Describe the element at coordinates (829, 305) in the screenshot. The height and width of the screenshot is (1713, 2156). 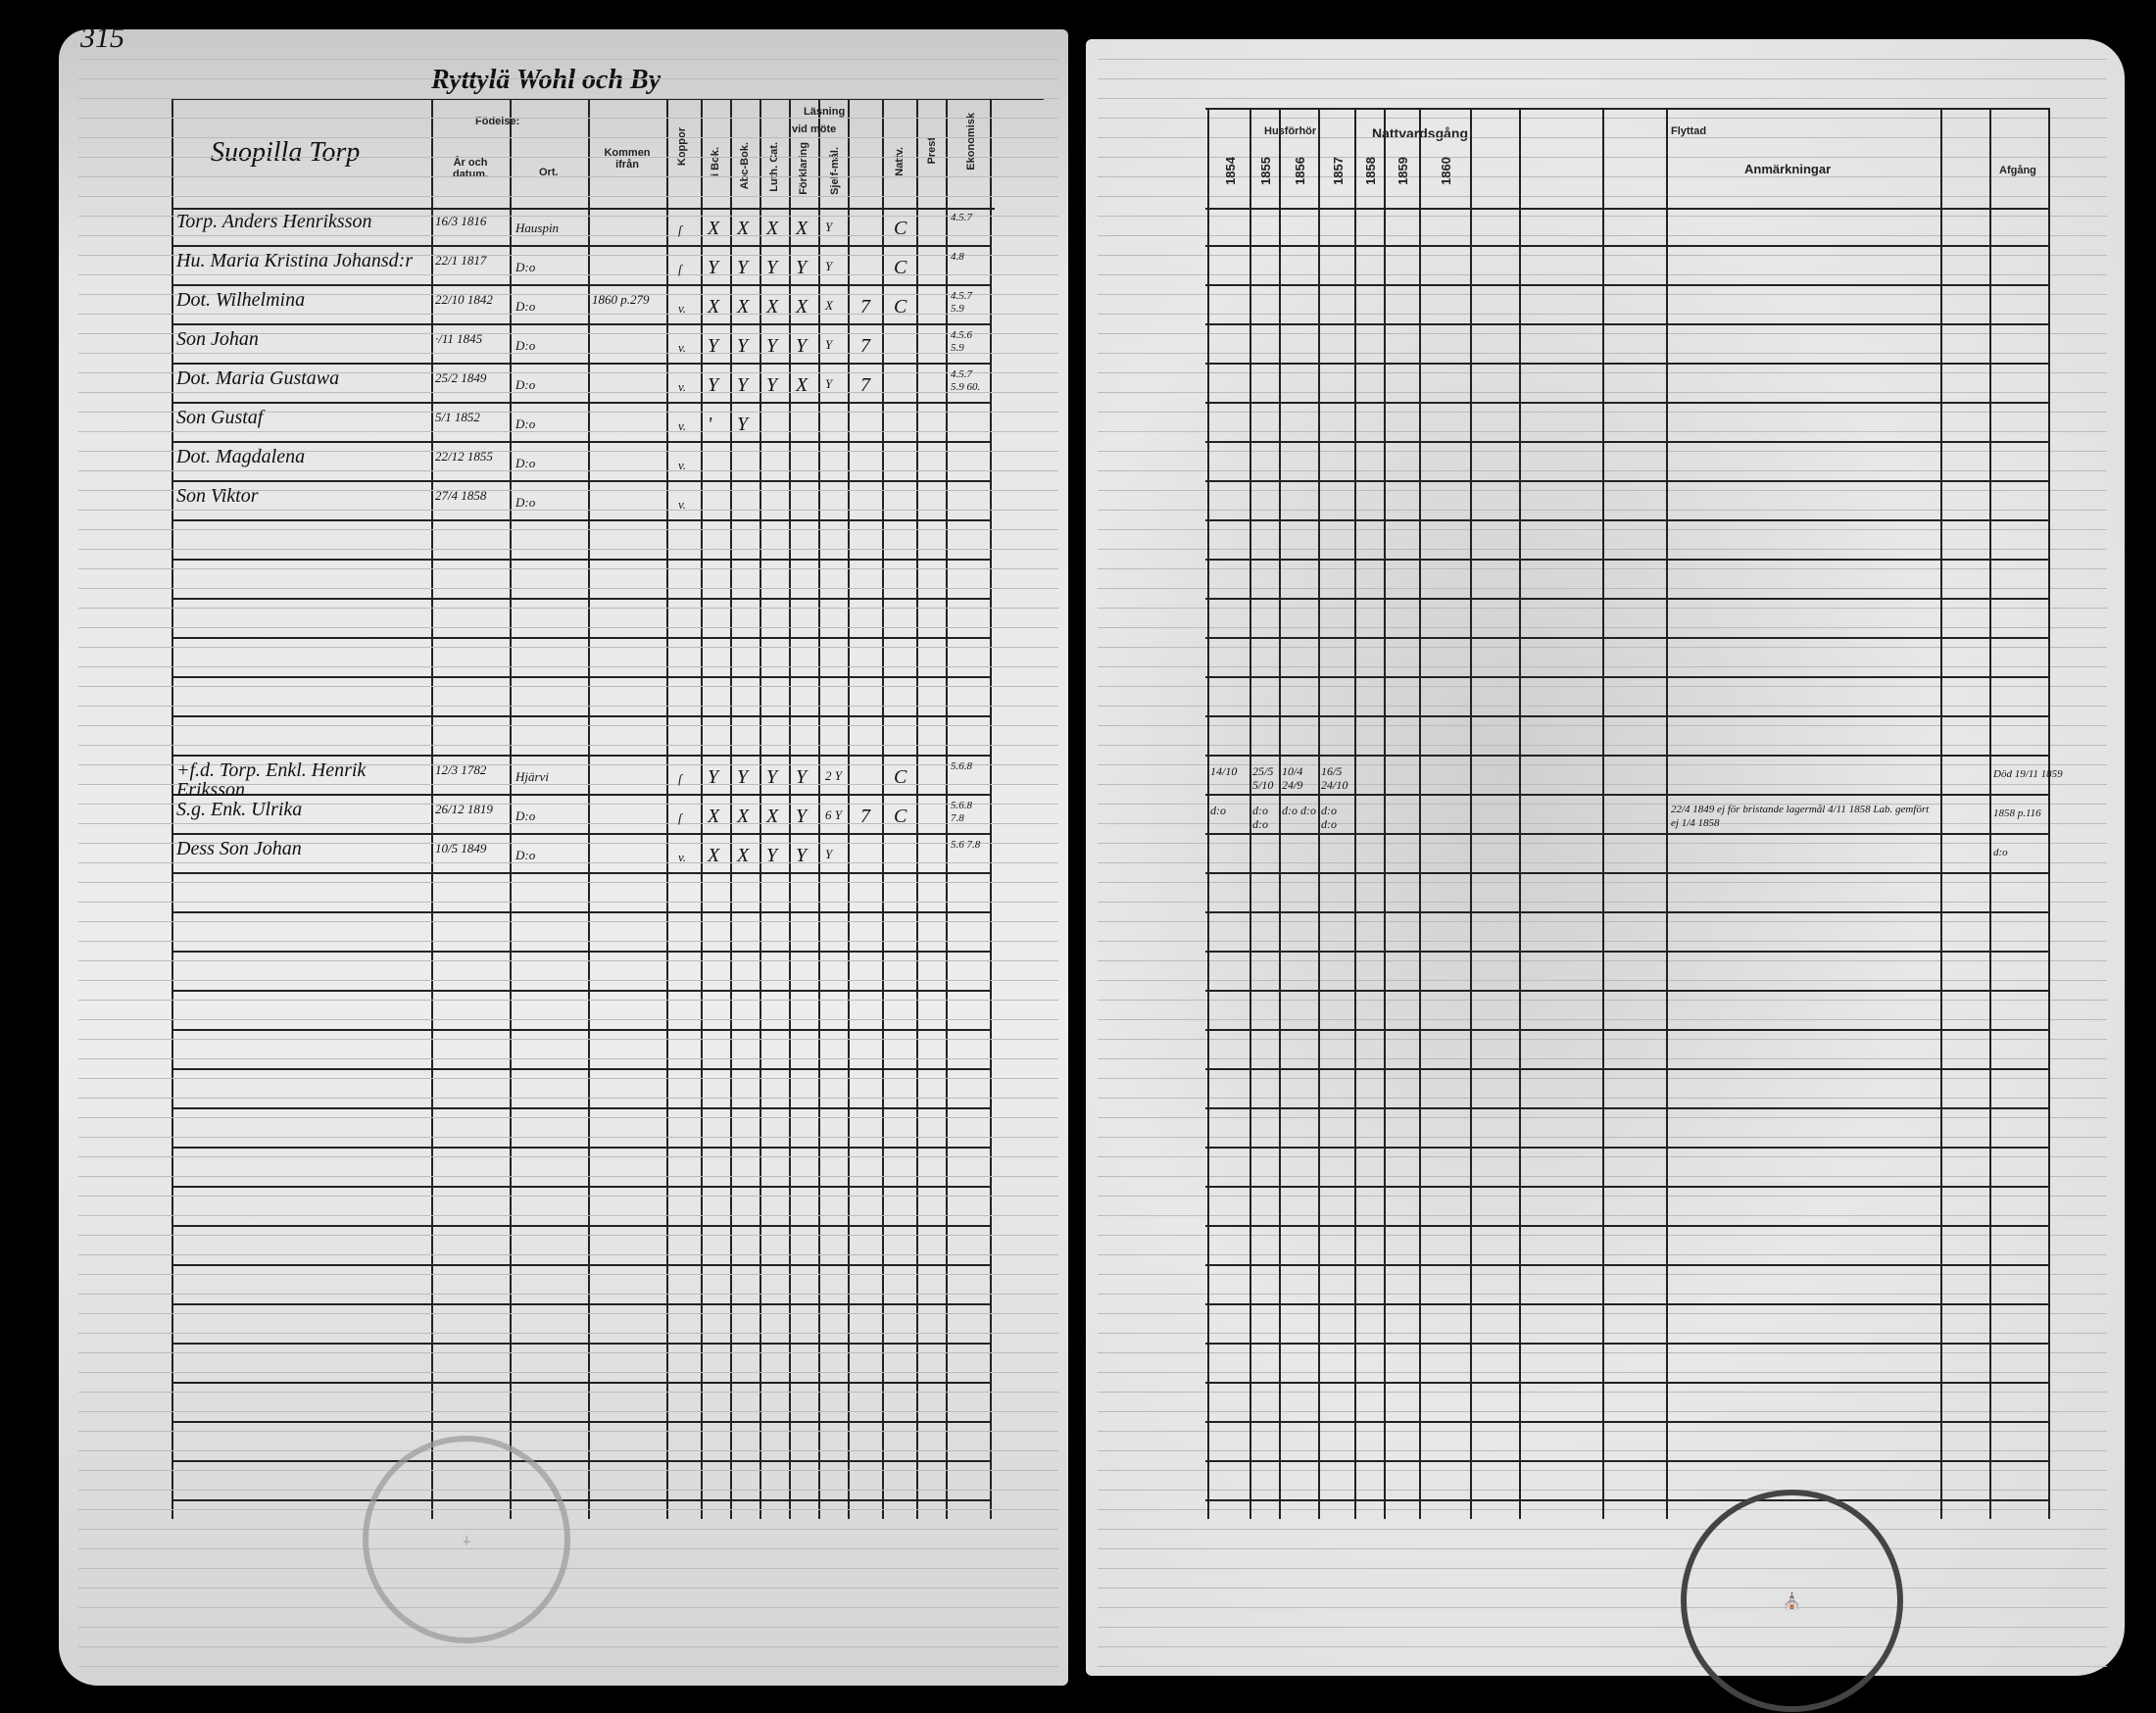
I see `sjelf-mark: X` at that location.